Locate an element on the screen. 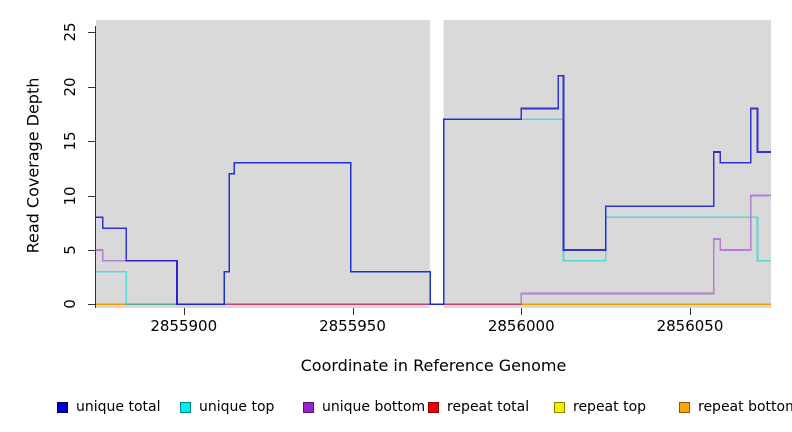  y-tick-label: 20 is located at coordinates (70, 87).